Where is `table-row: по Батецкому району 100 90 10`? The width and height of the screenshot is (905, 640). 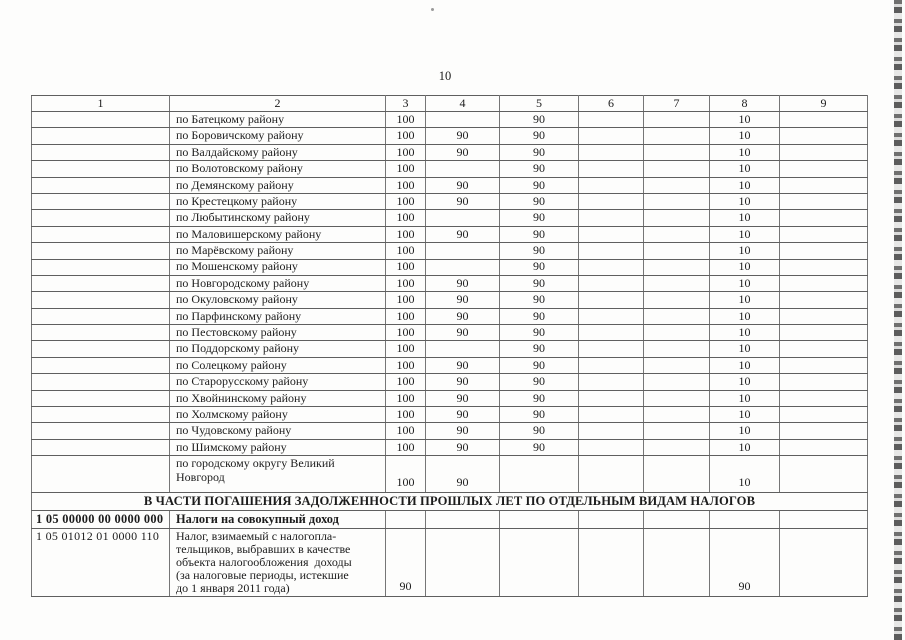
table-row: по Батецкому району 100 90 10 is located at coordinates (449, 119).